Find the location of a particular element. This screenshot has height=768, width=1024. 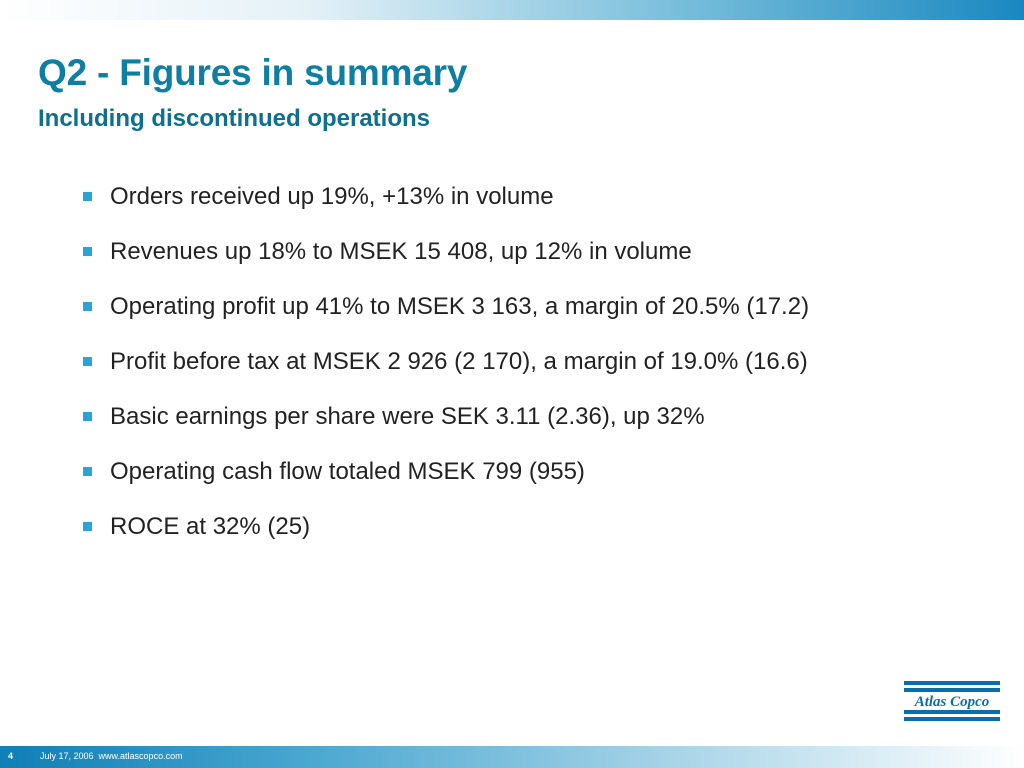

bullet-item: Orders received up 19%, +13% in volume is located at coordinates (444, 205).